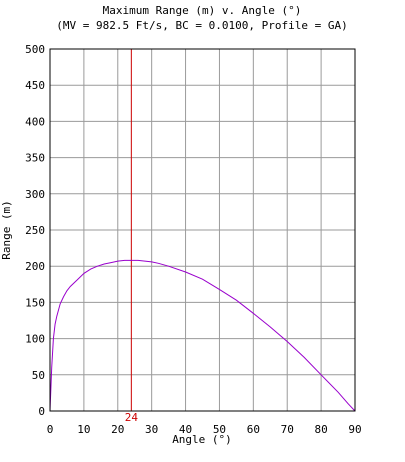  I want to click on y-tick-label: 200, so click(35, 266).